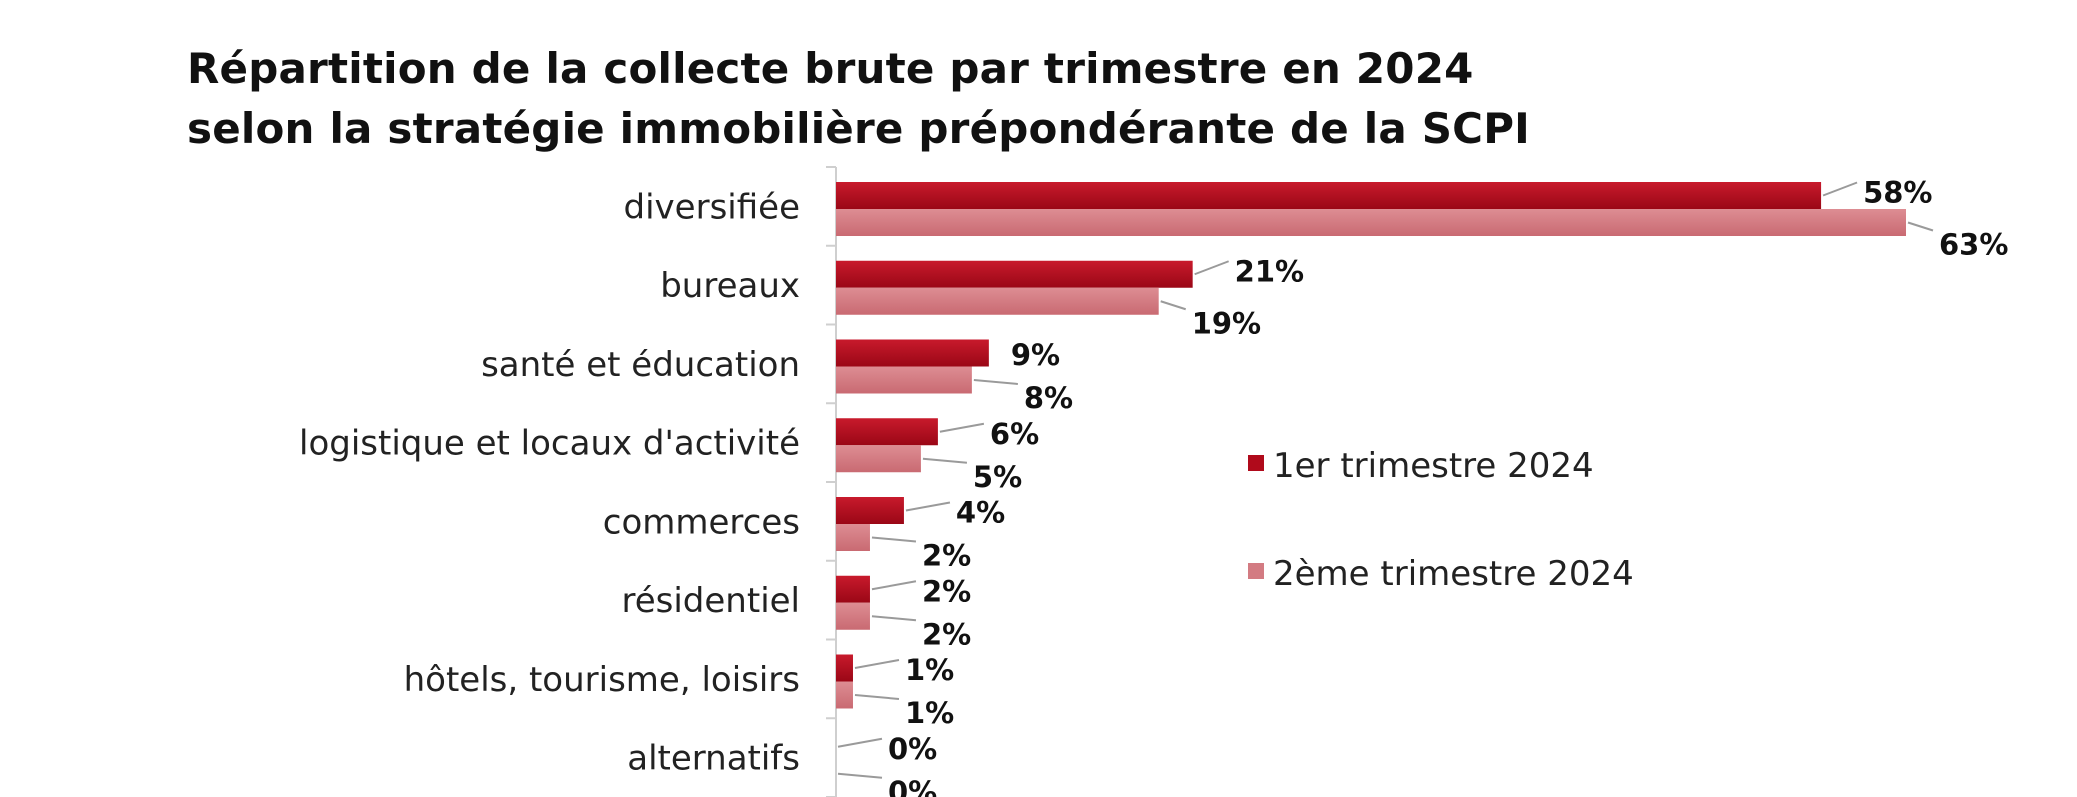 The height and width of the screenshot is (797, 2077). I want to click on data-label-series-2: 5%, so click(997, 477).